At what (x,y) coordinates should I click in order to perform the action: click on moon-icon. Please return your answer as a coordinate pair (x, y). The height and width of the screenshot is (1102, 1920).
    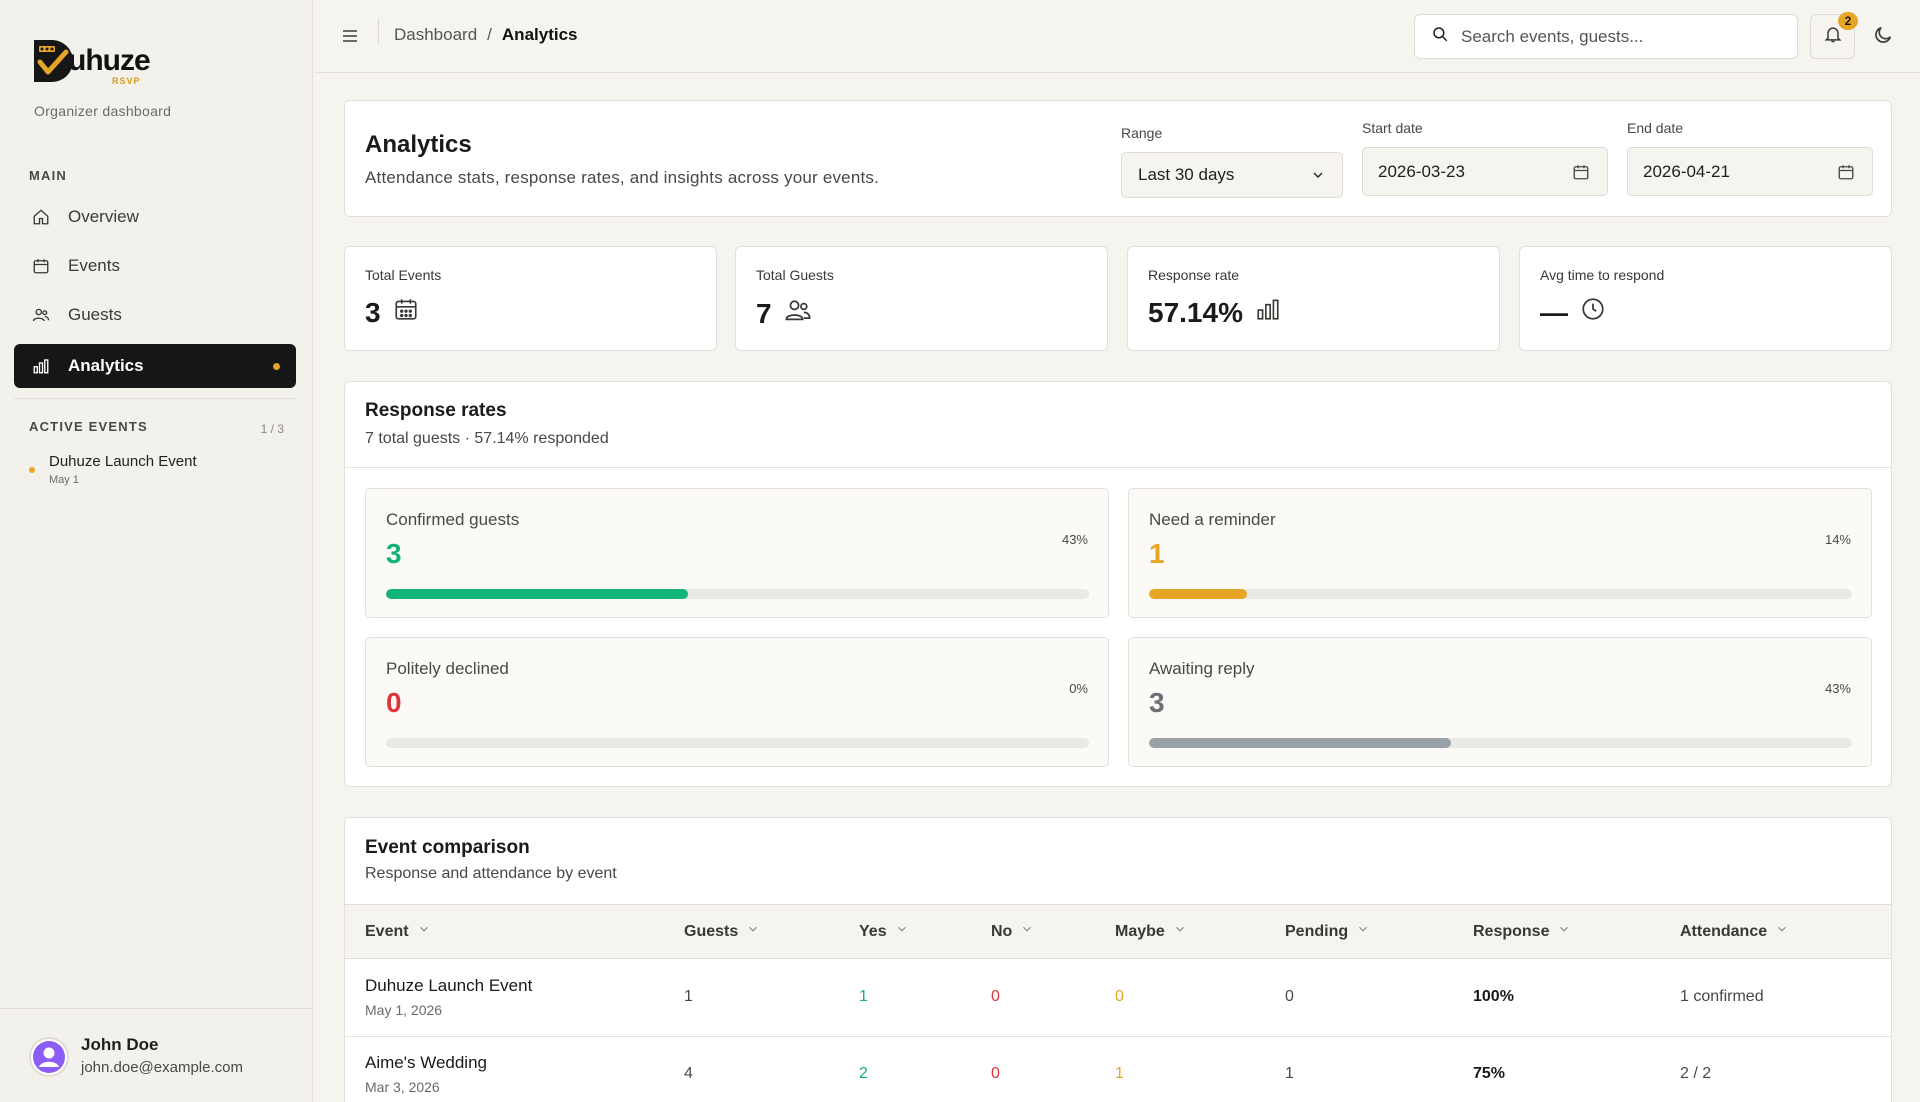
    Looking at the image, I should click on (1885, 37).